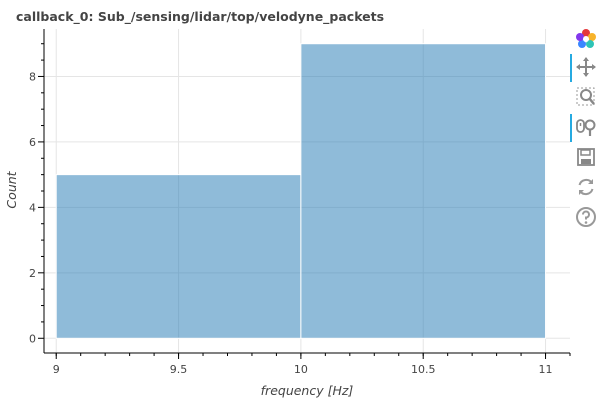  What do you see at coordinates (56, 369) in the screenshot?
I see `x-tick-label-0: 9` at bounding box center [56, 369].